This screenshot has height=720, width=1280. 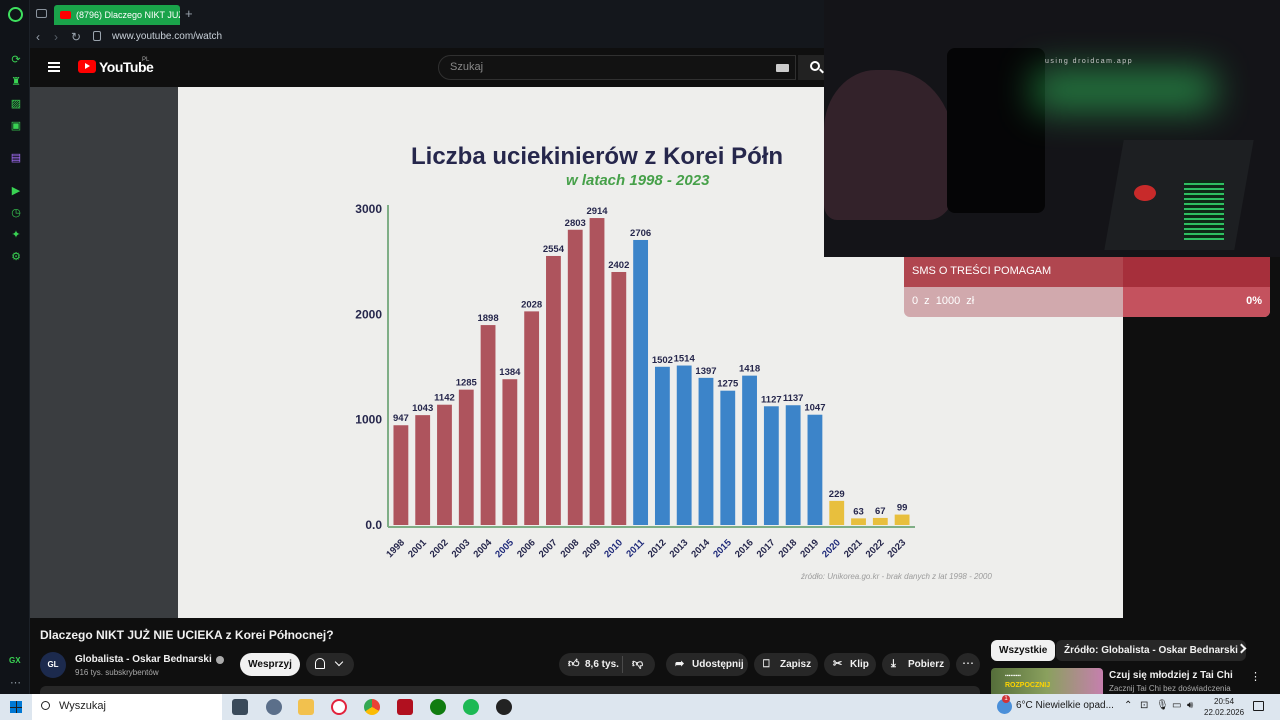 What do you see at coordinates (1128, 705) in the screenshot?
I see `tray-chevron-icon: ⌃` at bounding box center [1128, 705].